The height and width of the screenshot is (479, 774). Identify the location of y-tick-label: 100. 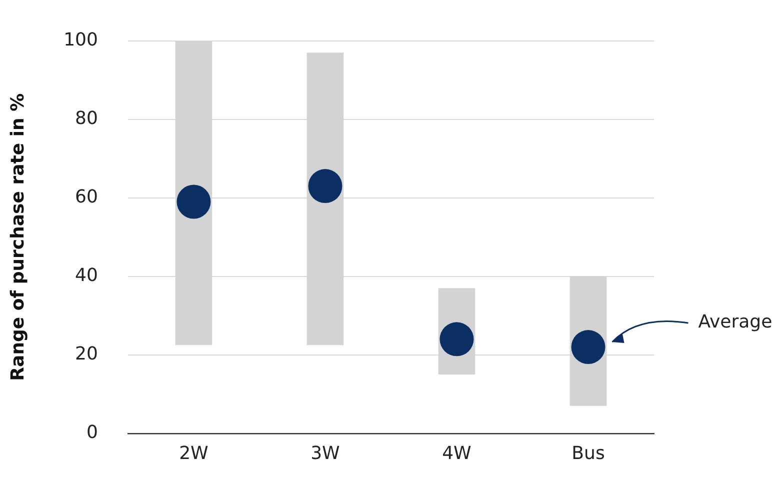
(81, 39).